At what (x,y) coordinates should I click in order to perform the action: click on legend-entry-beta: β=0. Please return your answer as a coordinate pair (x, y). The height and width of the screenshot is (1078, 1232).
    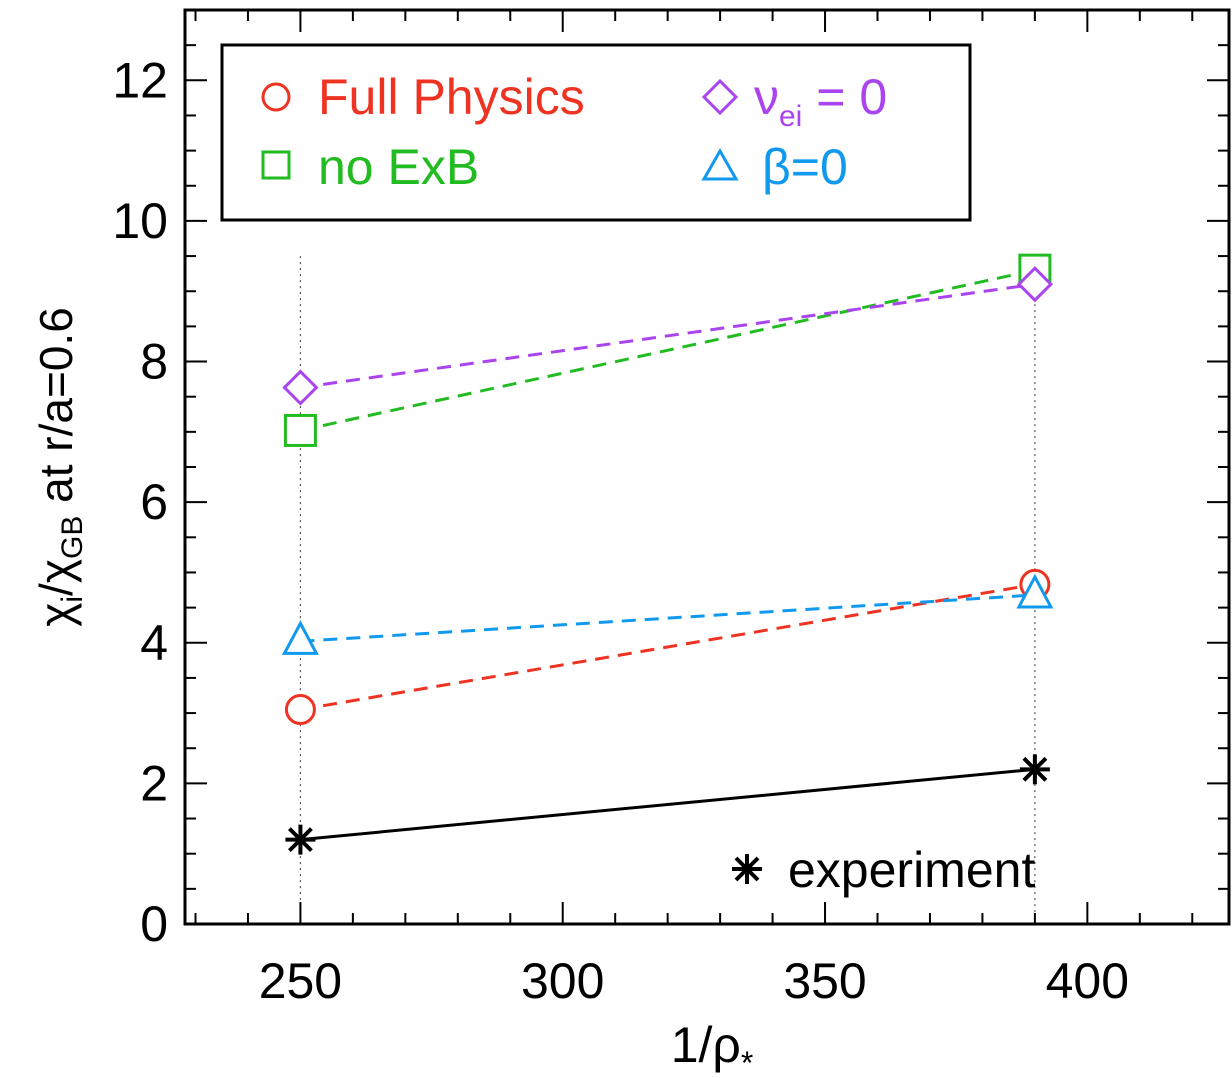
    Looking at the image, I should click on (774, 167).